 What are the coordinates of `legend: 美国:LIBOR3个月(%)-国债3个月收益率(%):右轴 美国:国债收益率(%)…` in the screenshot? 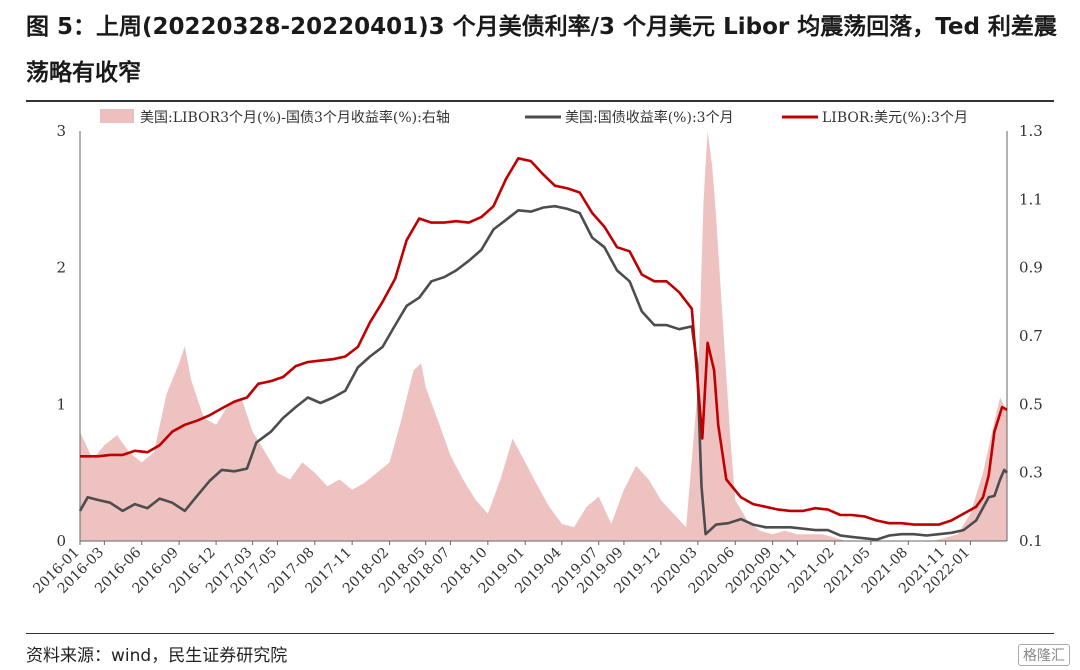 It's located at (534, 117).